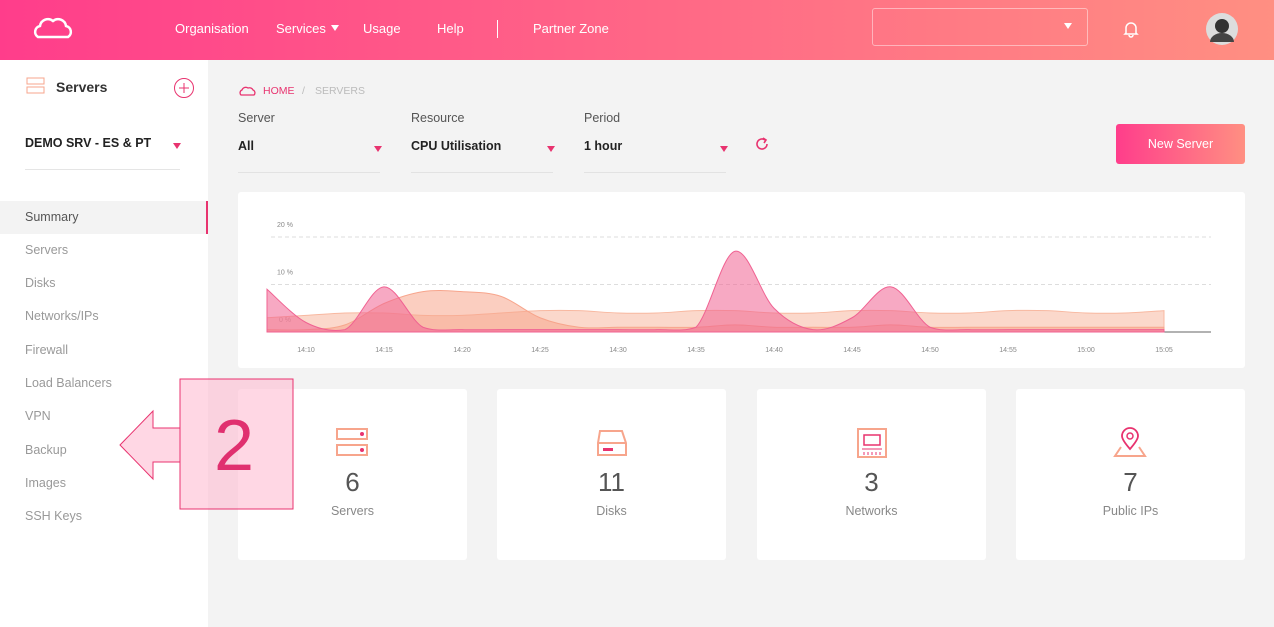 The image size is (1274, 627). Describe the element at coordinates (53, 516) in the screenshot. I see `menu-item: SSH Keys` at that location.